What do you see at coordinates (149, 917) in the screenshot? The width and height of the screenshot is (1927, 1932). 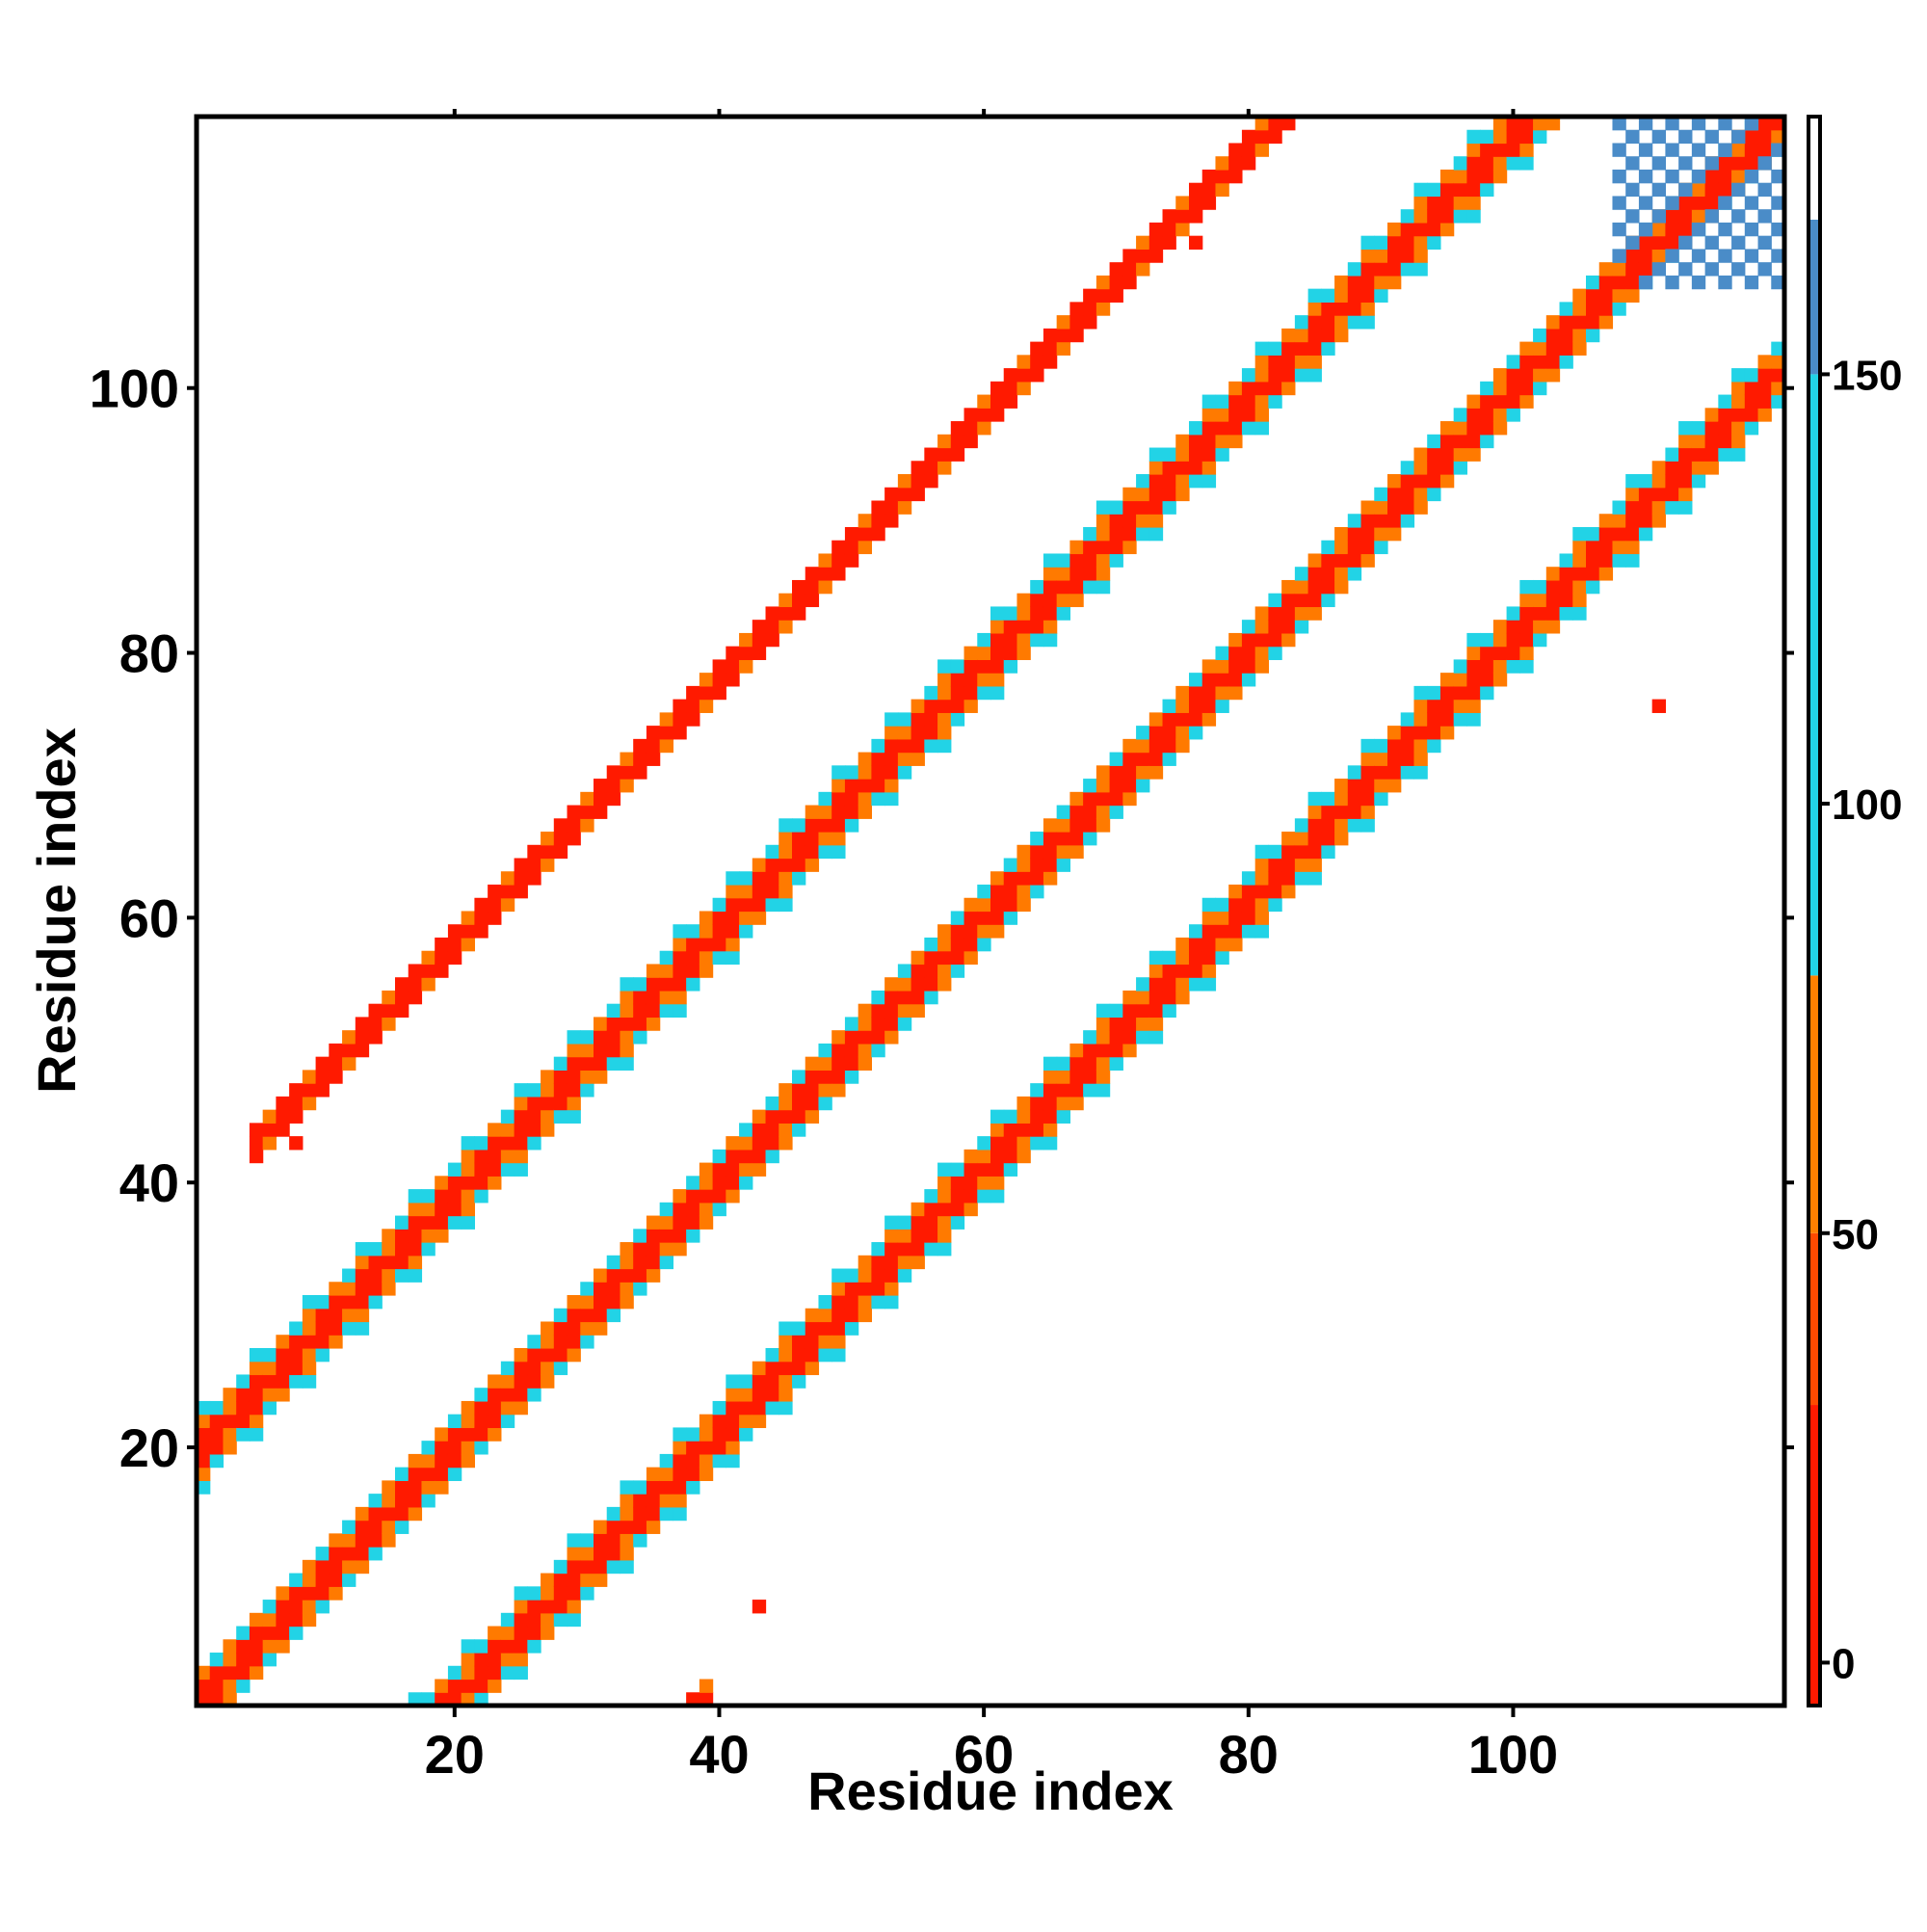 I see `y-tick-label: 60` at bounding box center [149, 917].